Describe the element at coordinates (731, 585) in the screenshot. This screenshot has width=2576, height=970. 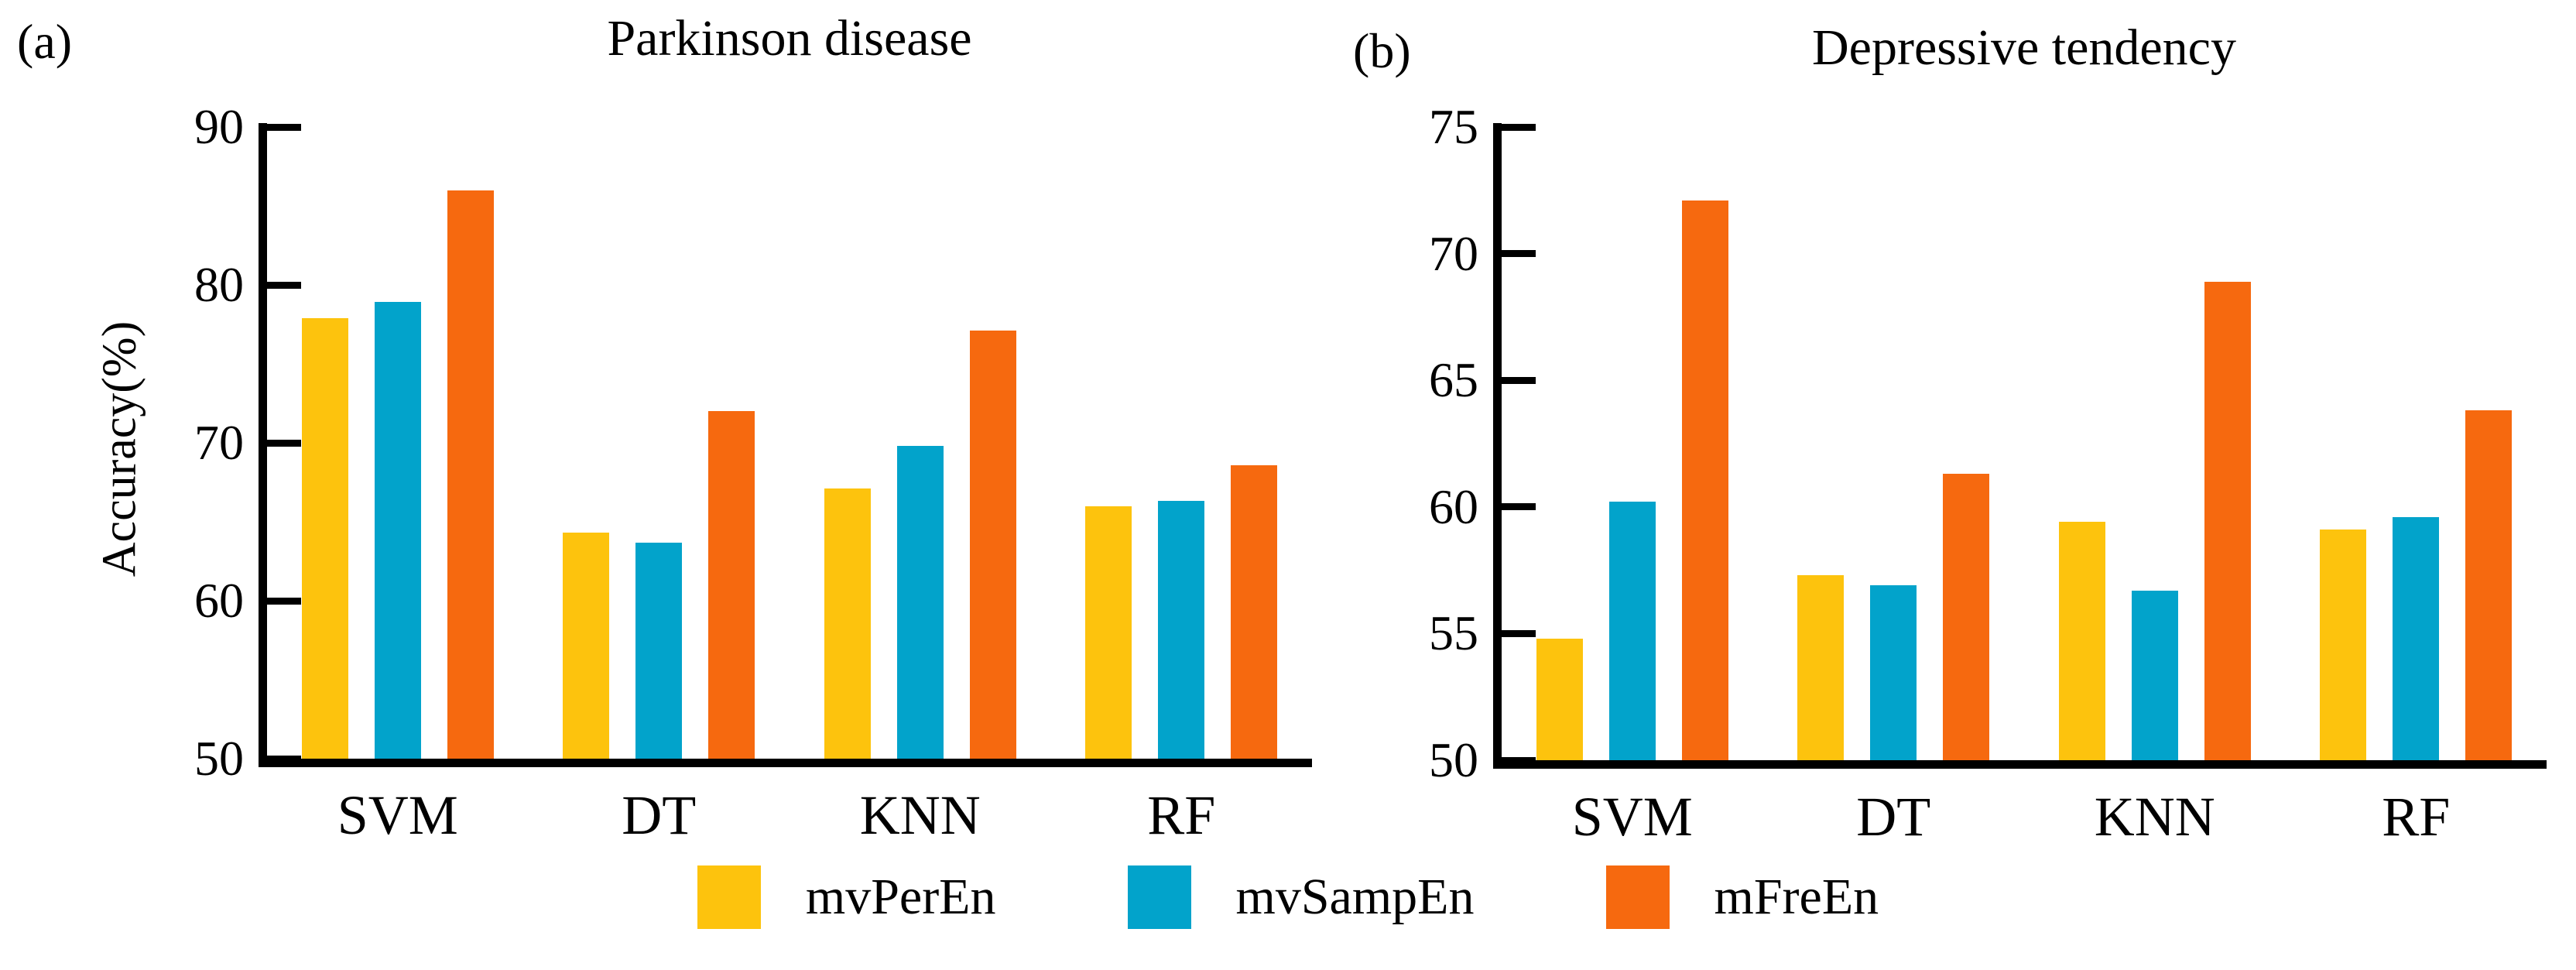
I see `bar-a-dt-mfreen` at that location.